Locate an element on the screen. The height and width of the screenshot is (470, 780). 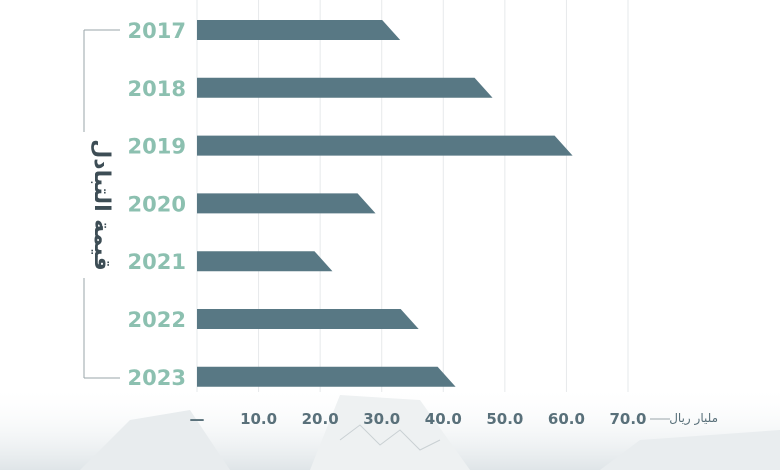
bar-2017 is located at coordinates (299, 30).